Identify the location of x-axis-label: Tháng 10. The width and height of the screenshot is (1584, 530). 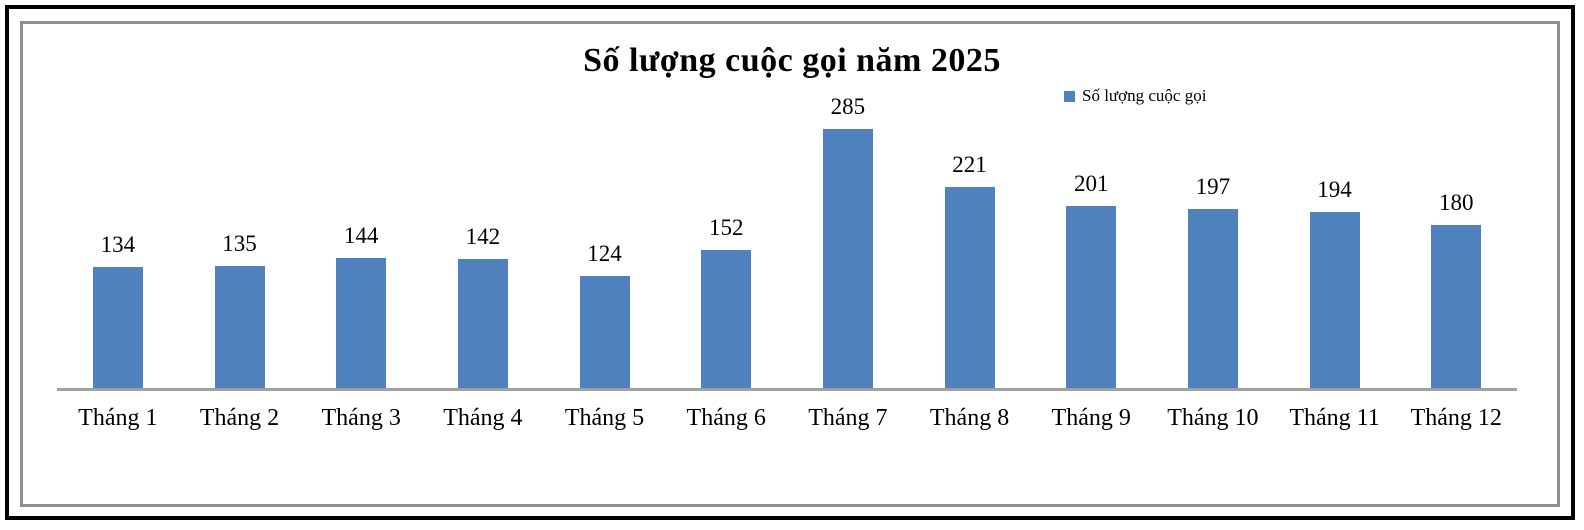
(1213, 418).